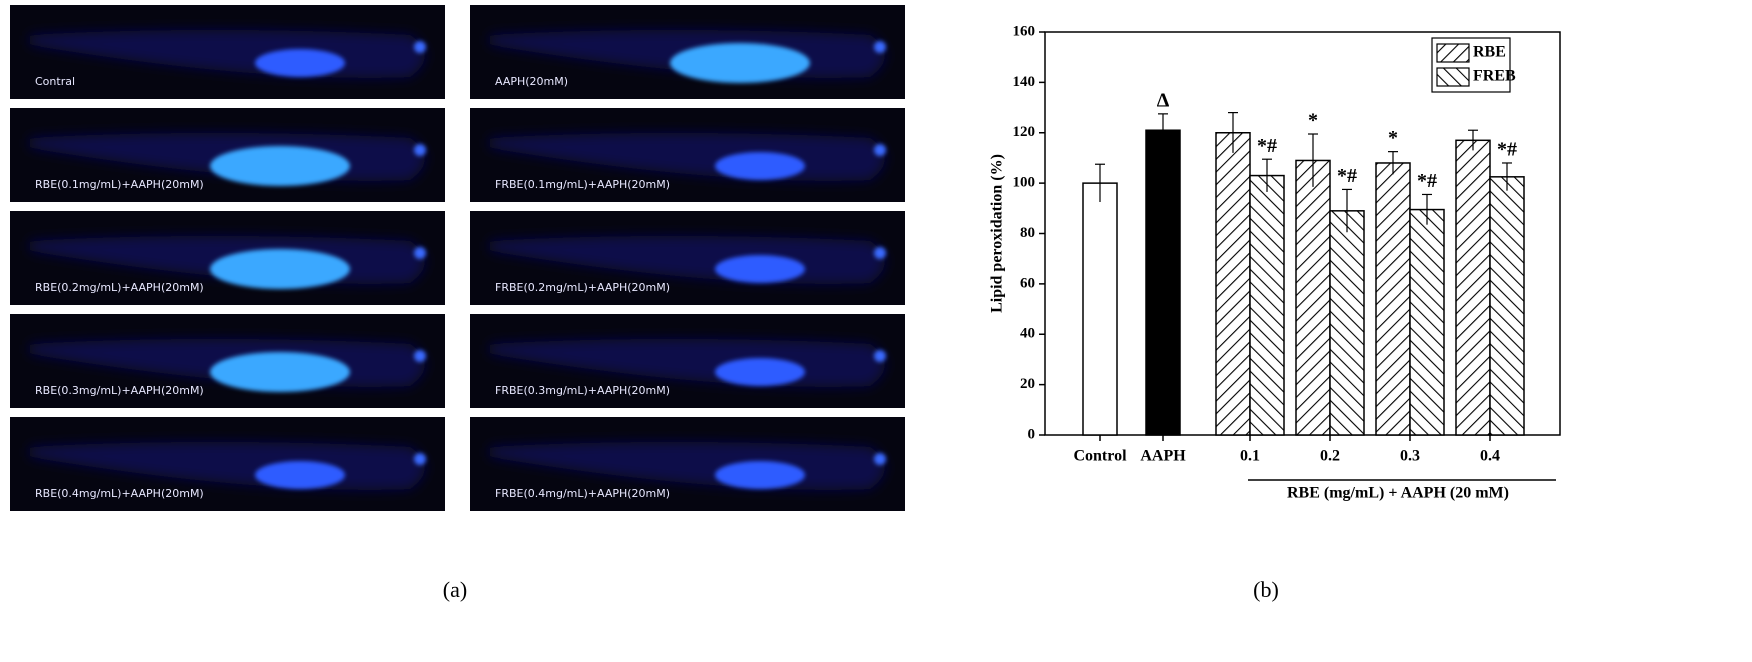 The image size is (1752, 662). I want to click on panel-label: (b), so click(1266, 589).